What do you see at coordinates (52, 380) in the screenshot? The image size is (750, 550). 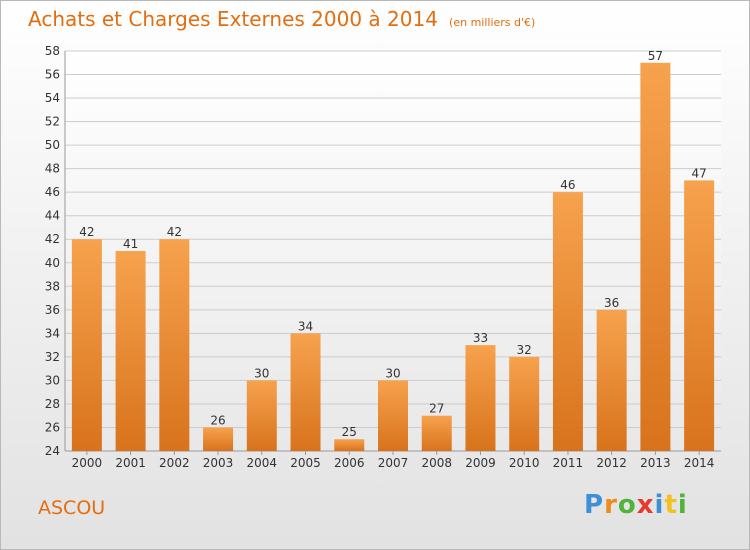 I see `y-tick-label: 30` at bounding box center [52, 380].